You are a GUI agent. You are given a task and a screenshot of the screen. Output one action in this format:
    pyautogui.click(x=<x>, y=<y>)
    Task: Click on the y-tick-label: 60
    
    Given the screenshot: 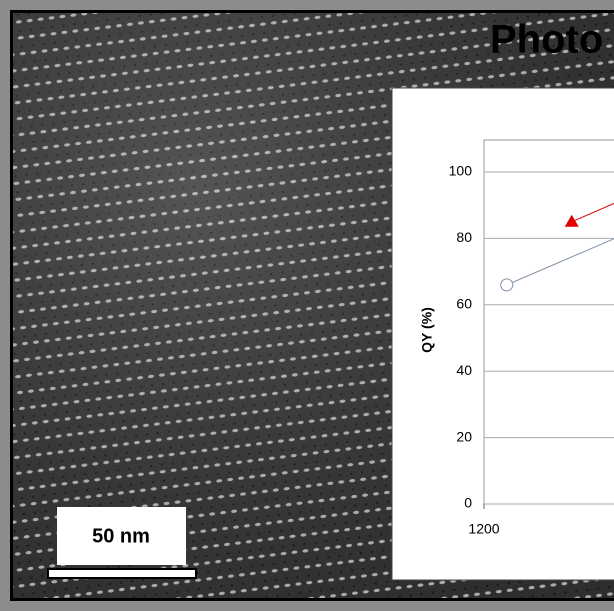 What is the action you would take?
    pyautogui.click(x=464, y=304)
    